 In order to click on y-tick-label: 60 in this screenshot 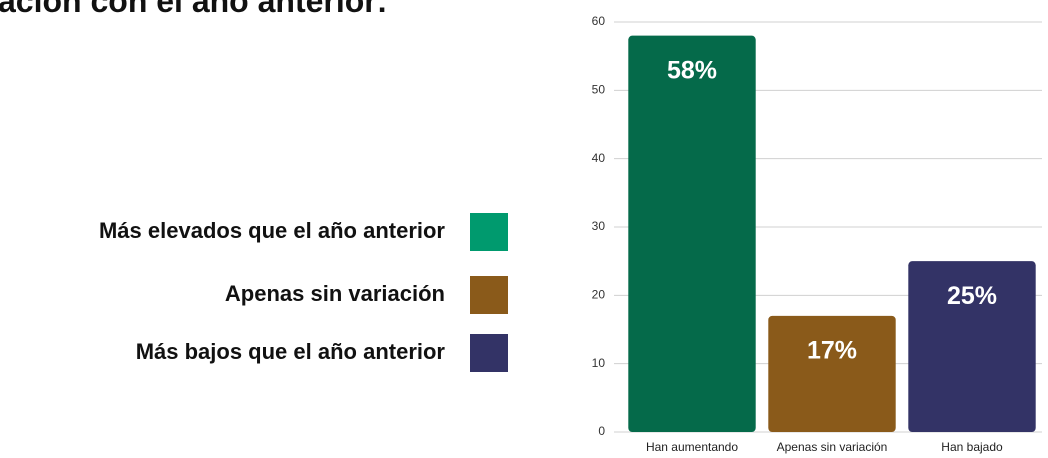, I will do `click(599, 21)`.